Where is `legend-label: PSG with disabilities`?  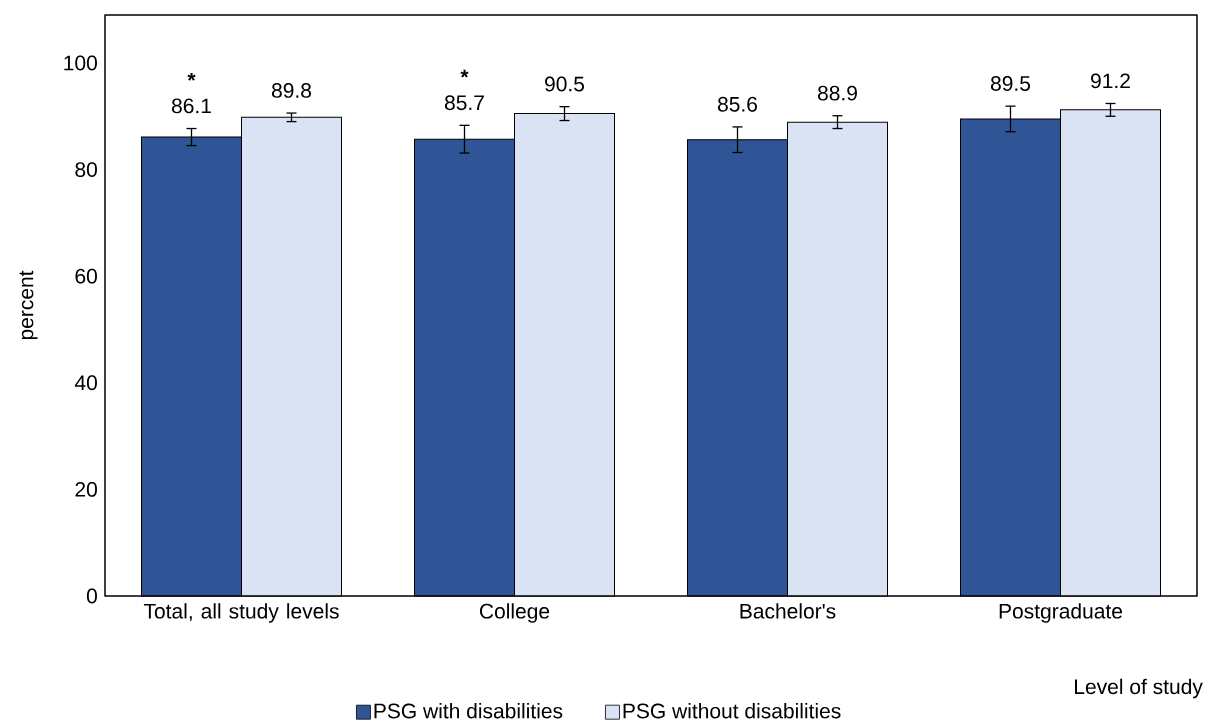
legend-label: PSG with disabilities is located at coordinates (468, 711).